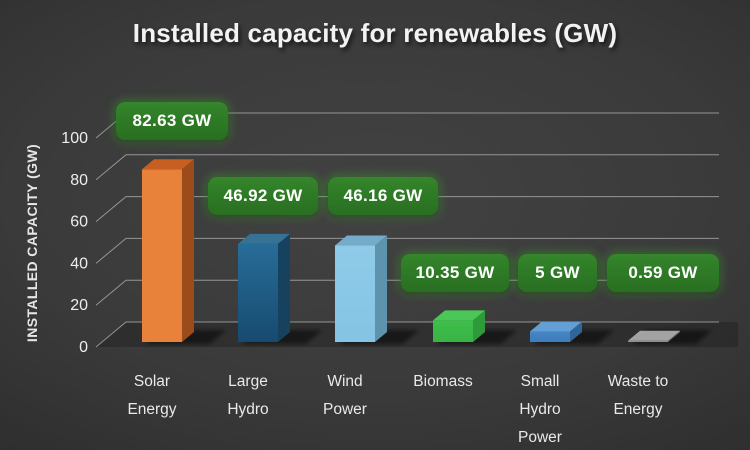 This screenshot has width=750, height=450. I want to click on bar-waste-to-energy, so click(654, 336).